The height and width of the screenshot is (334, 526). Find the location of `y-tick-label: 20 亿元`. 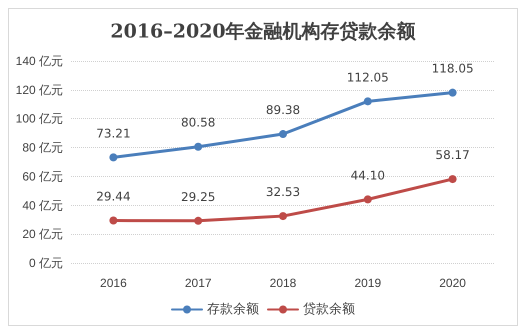

y-tick-label: 20 亿元 is located at coordinates (42, 234).